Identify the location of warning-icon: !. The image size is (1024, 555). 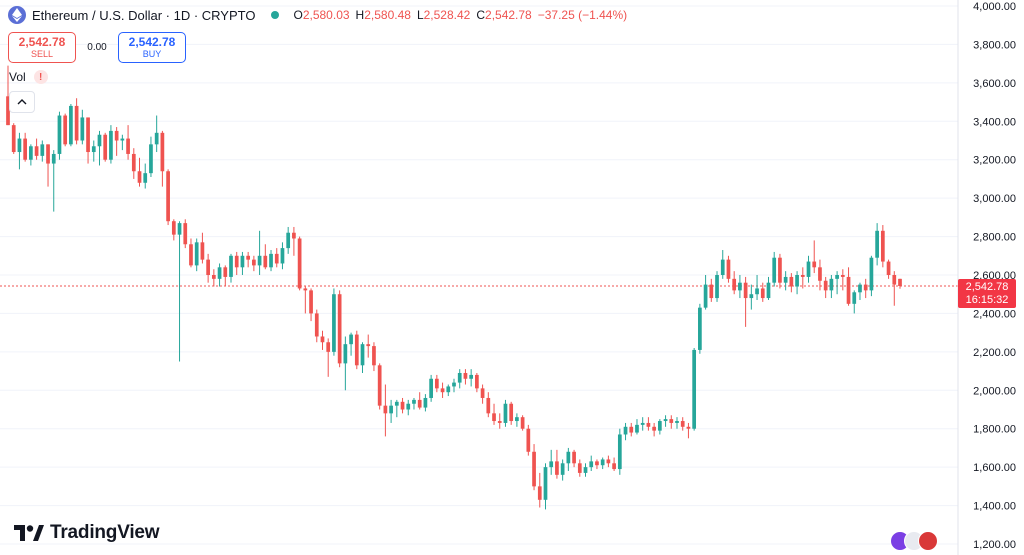
(40, 77).